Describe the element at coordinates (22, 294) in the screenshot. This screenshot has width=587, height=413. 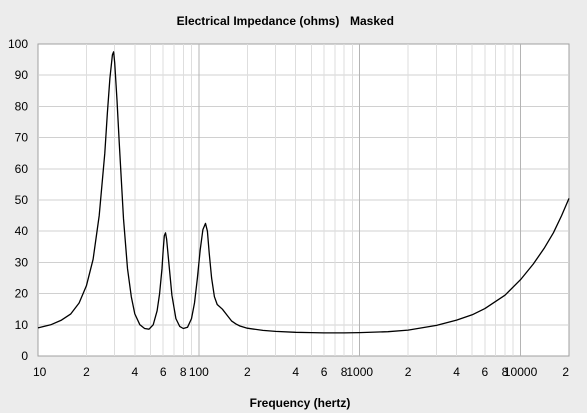
I see `y-tick-label: 20` at that location.